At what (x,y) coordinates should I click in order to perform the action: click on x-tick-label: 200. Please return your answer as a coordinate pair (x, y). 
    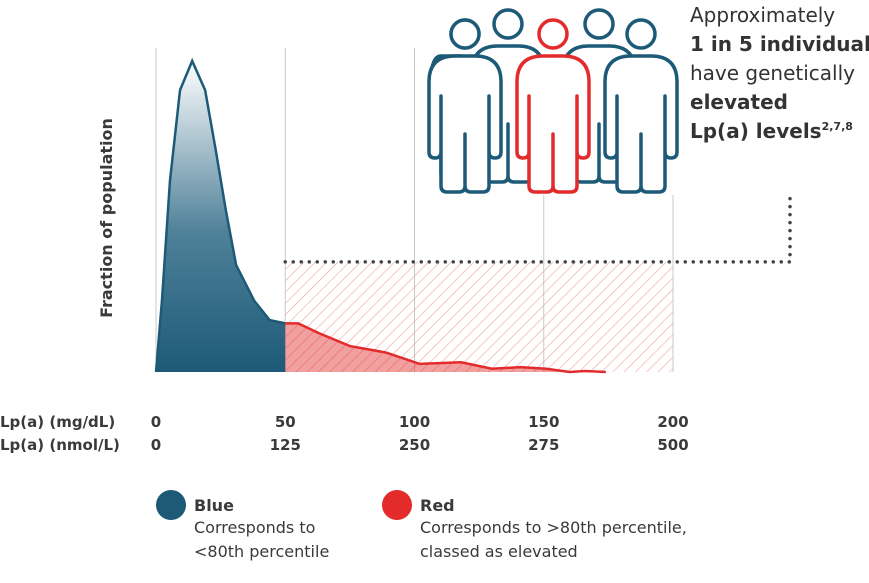
    Looking at the image, I should click on (672, 422).